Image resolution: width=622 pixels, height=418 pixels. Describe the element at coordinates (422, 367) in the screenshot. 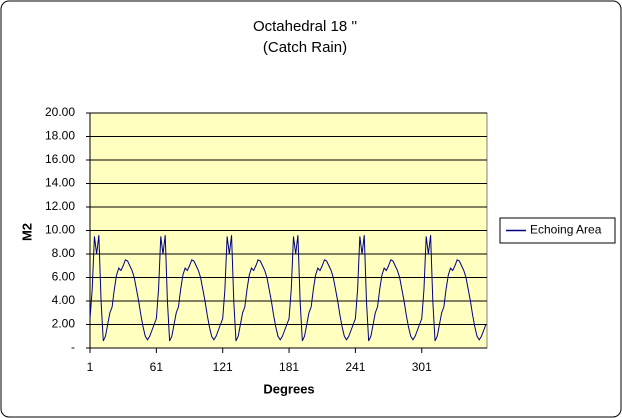

I see `x-tick-label: 301` at that location.